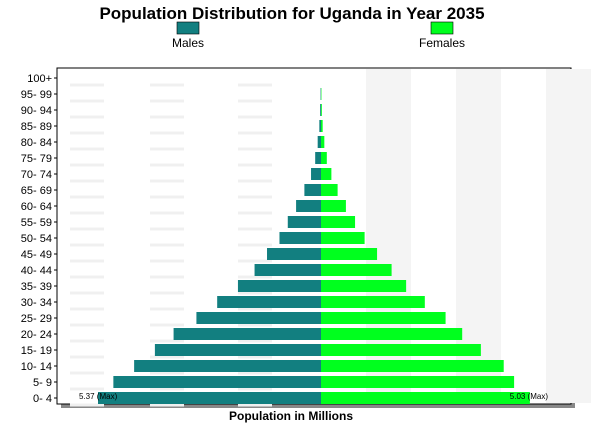 This screenshot has width=600, height=430. What do you see at coordinates (442, 43) in the screenshot?
I see `legend-label-females: Females` at bounding box center [442, 43].